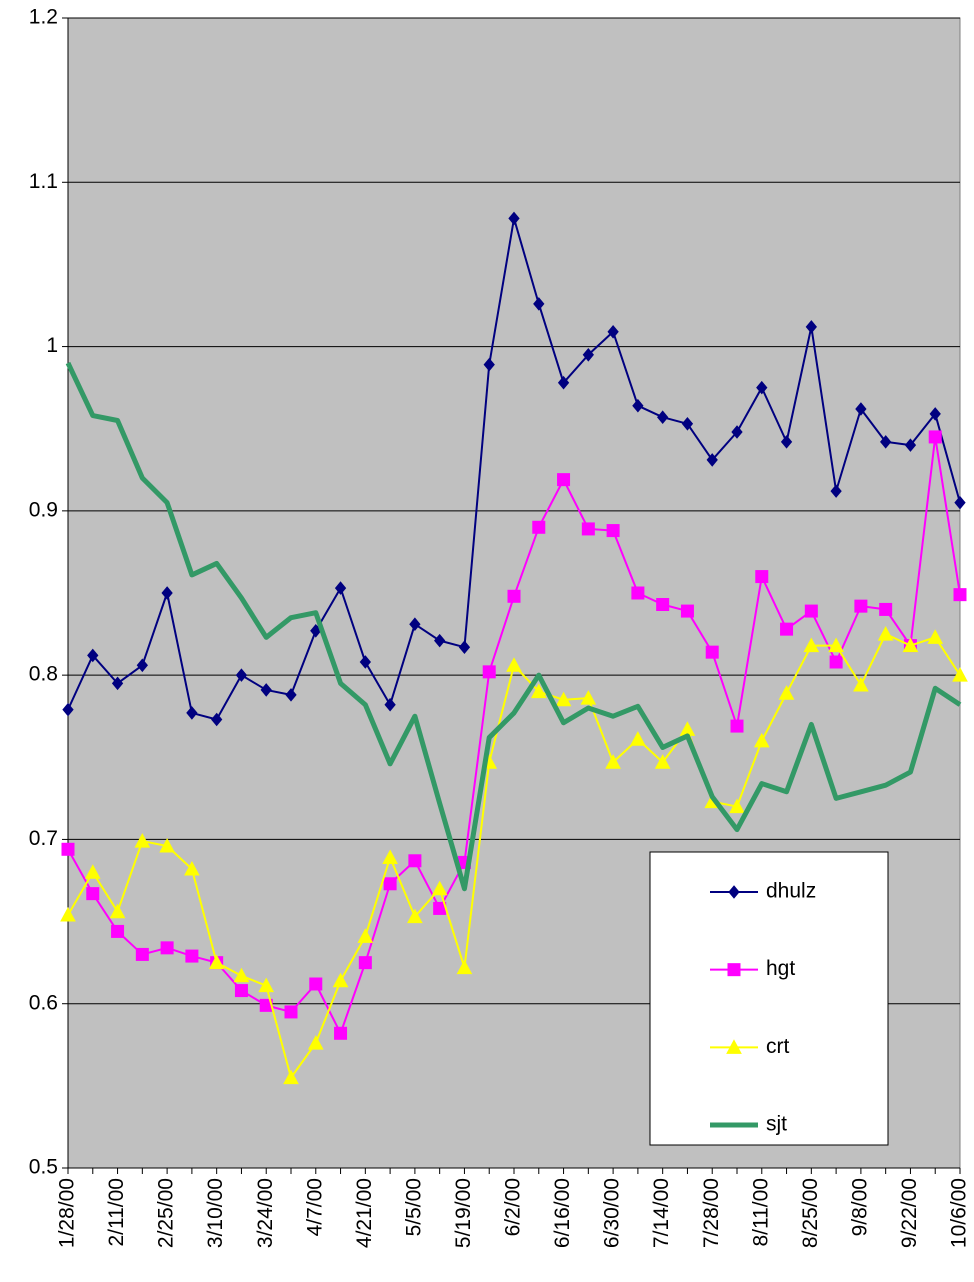 This screenshot has width=974, height=1282. What do you see at coordinates (116, 1212) in the screenshot?
I see `x-tick-label: 2/11/00` at bounding box center [116, 1212].